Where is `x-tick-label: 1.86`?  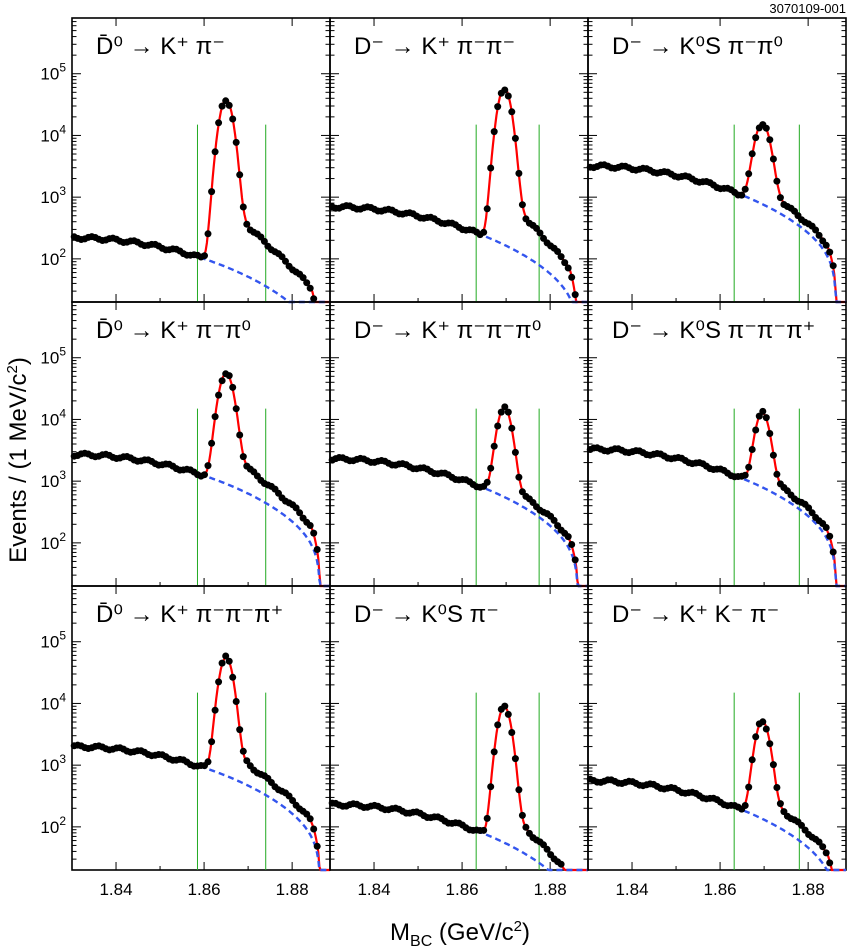 x-tick-label: 1.86 is located at coordinates (720, 889).